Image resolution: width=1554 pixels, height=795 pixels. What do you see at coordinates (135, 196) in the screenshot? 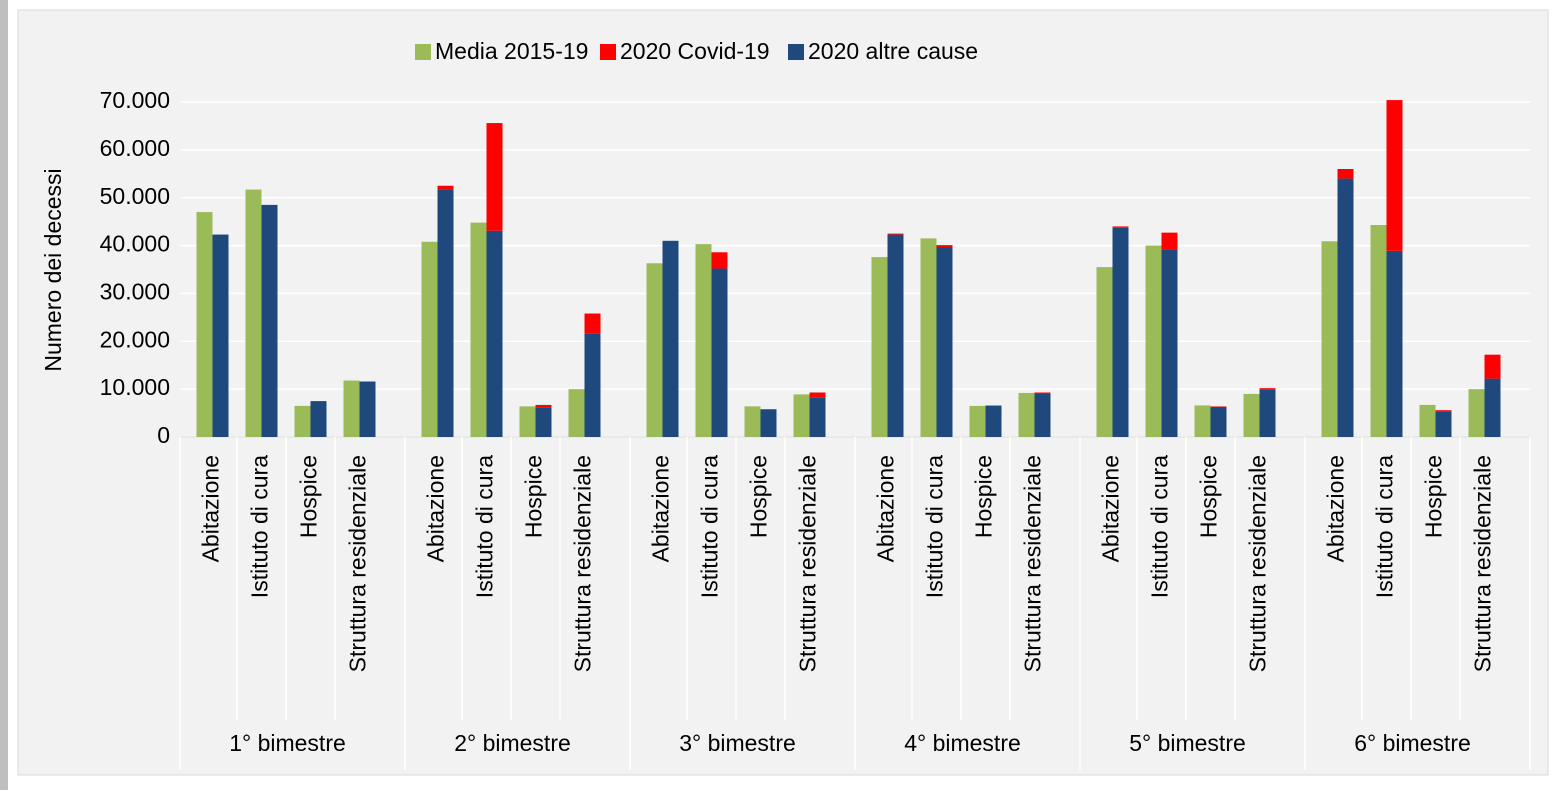
I see `y-tick-label: 50.000` at bounding box center [135, 196].